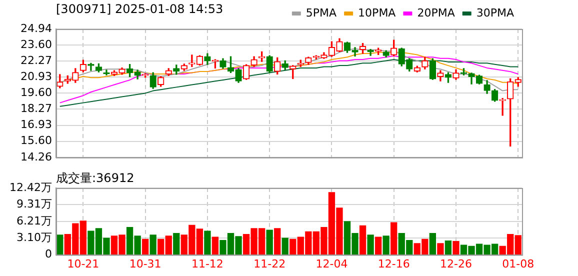  Describe the element at coordinates (377, 13) in the screenshot. I see `legend-label: 10PMA` at that location.